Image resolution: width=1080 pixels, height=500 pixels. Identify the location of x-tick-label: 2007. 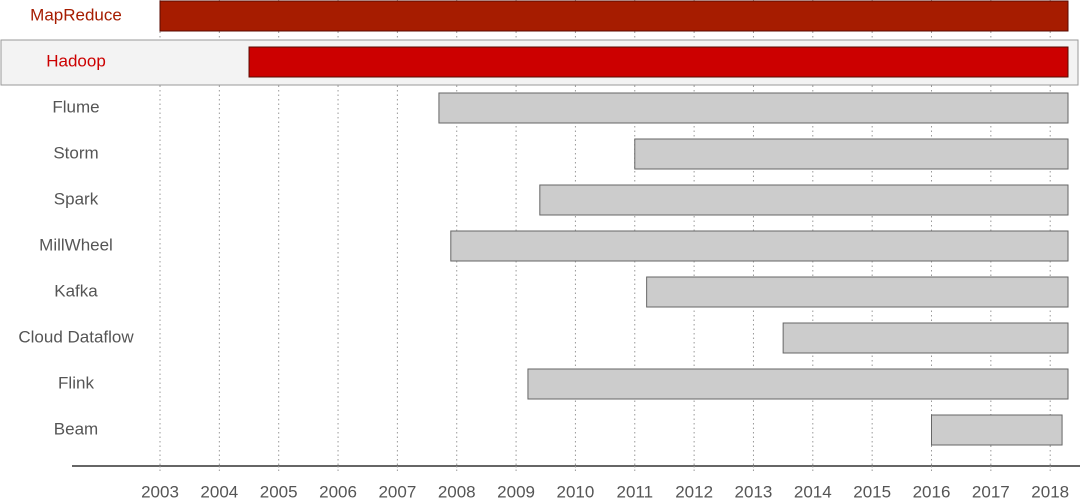
(397, 491).